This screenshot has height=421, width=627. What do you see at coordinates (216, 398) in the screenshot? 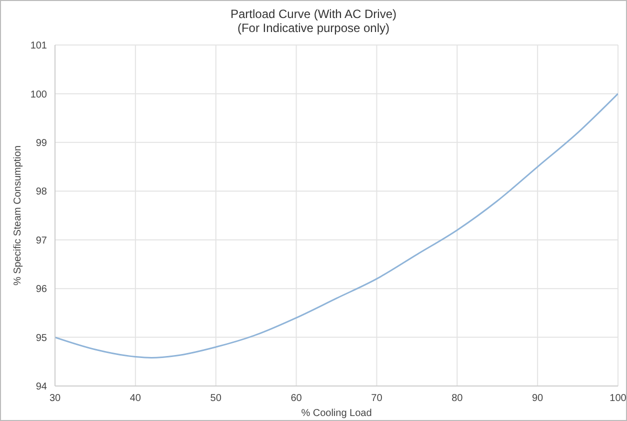
I see `x-tick-label: 50` at bounding box center [216, 398].